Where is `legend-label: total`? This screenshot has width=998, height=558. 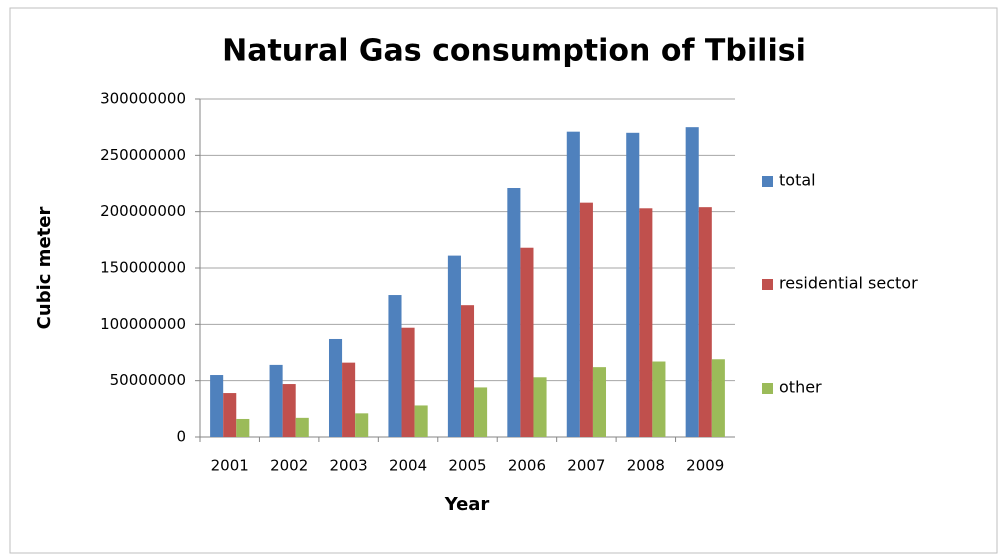
legend-label: total is located at coordinates (797, 180).